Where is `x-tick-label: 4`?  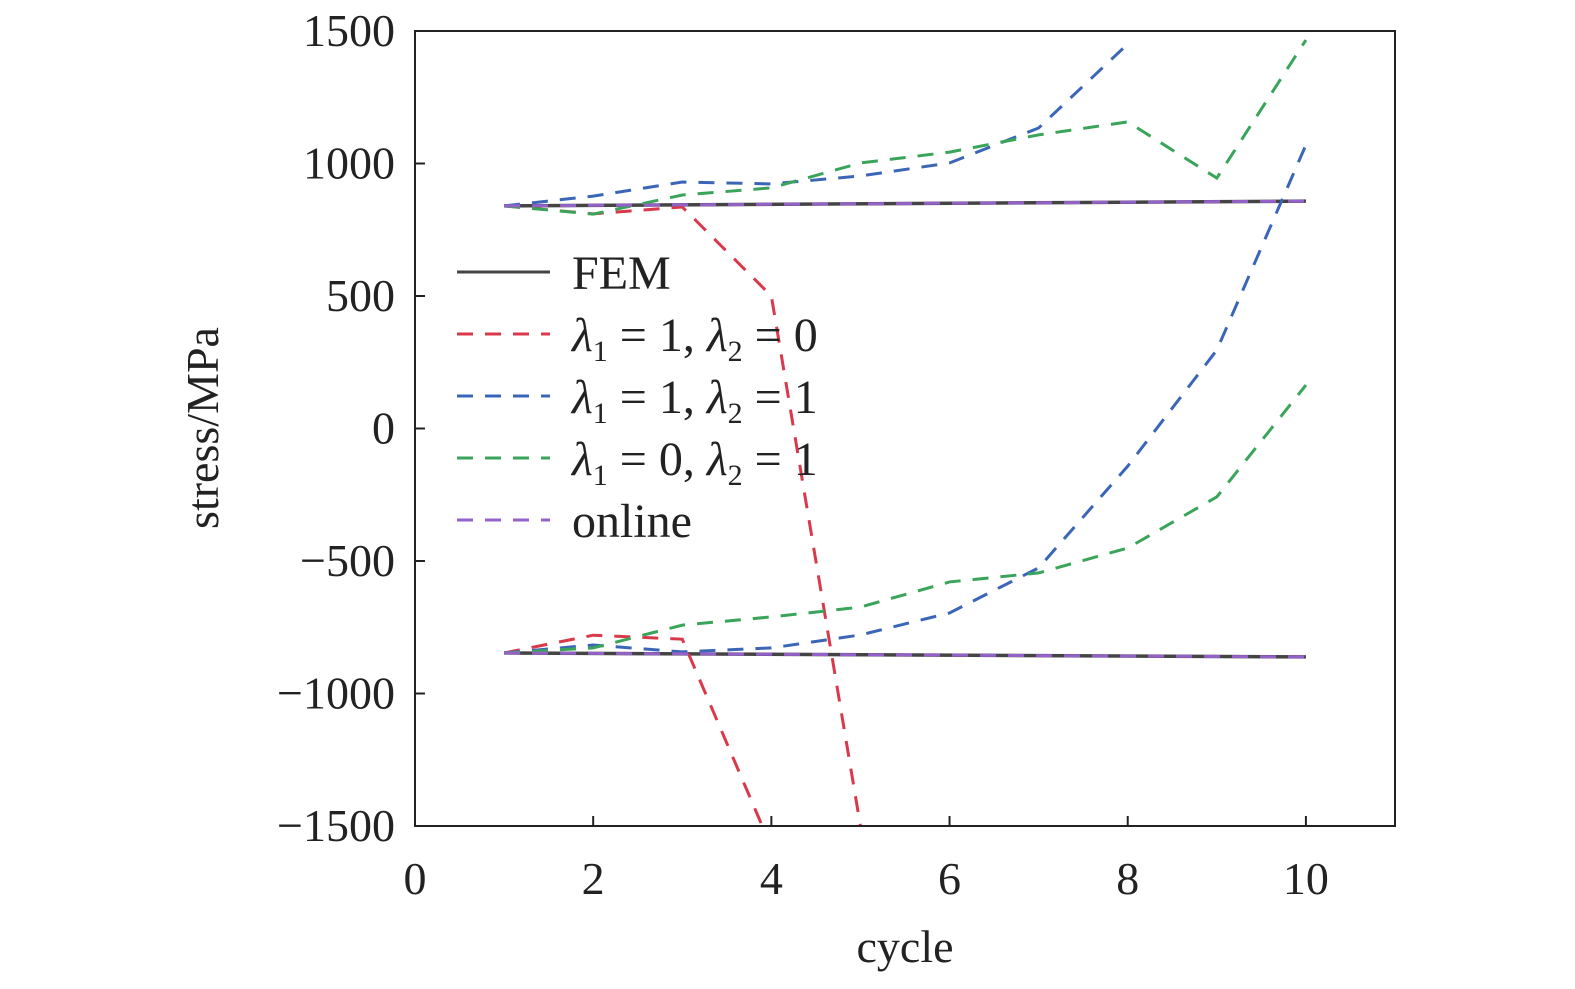
x-tick-label: 4 is located at coordinates (771, 878).